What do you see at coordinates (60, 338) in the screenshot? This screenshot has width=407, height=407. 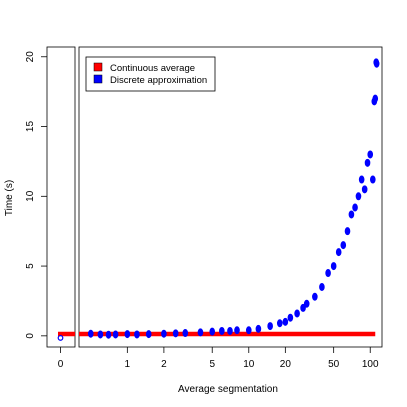 I see `discrete-point-zero` at bounding box center [60, 338].